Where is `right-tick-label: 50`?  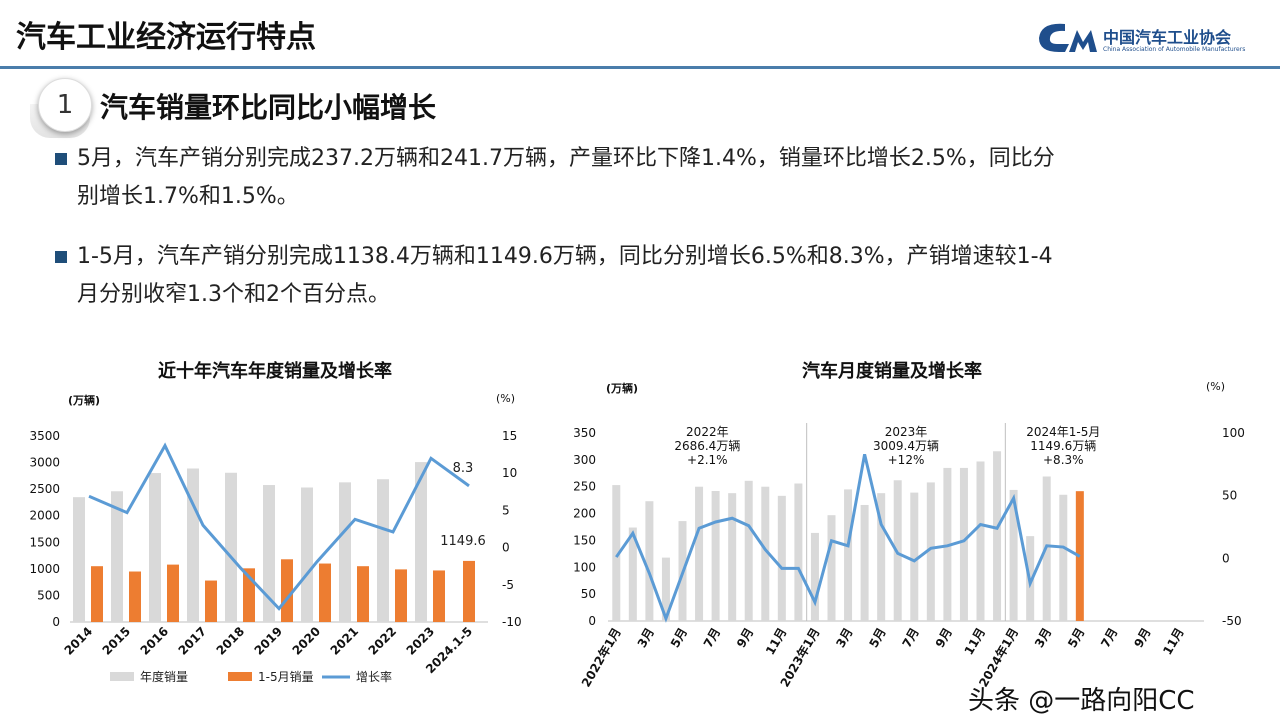
right-tick-label: 50 is located at coordinates (1229, 496).